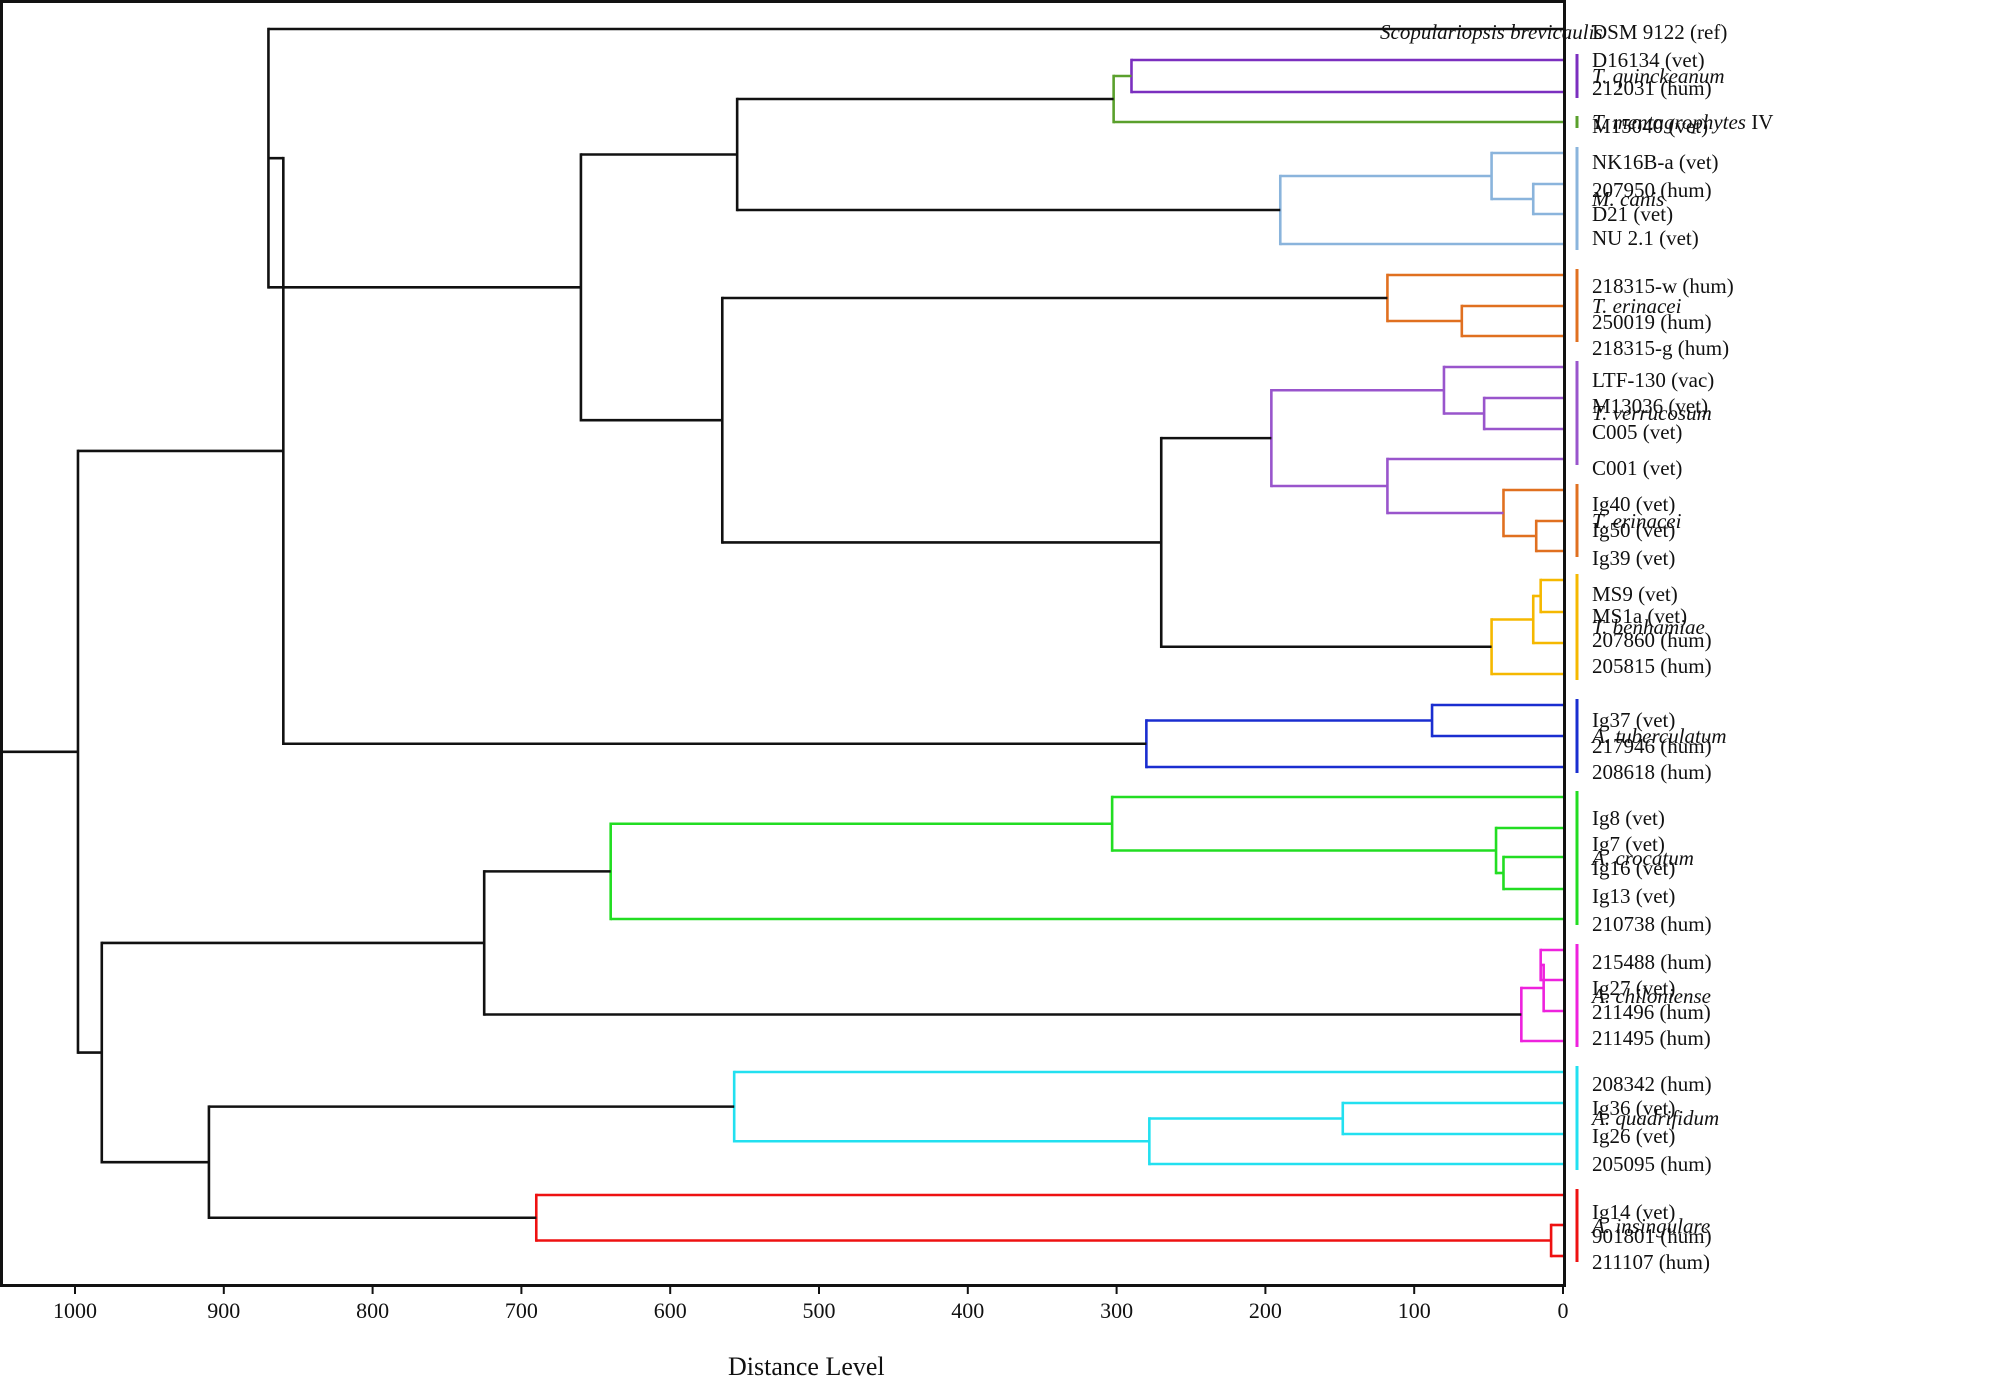  Describe the element at coordinates (1652, 962) in the screenshot. I see `leaf-label-l30: 215488 (hum)` at that location.